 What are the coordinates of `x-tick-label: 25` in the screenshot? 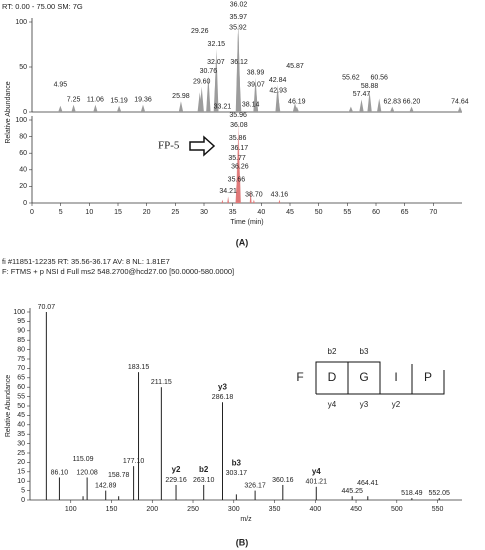 It's located at (175, 212).